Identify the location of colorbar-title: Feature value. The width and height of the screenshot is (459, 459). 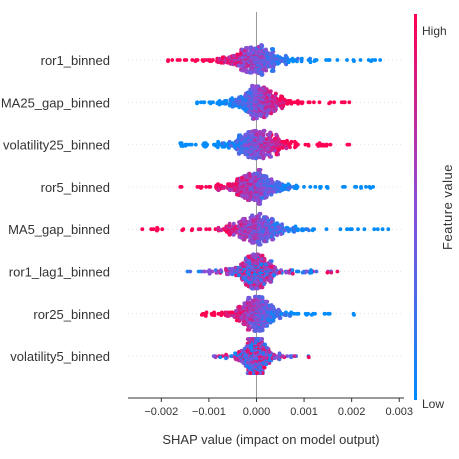
(447, 207).